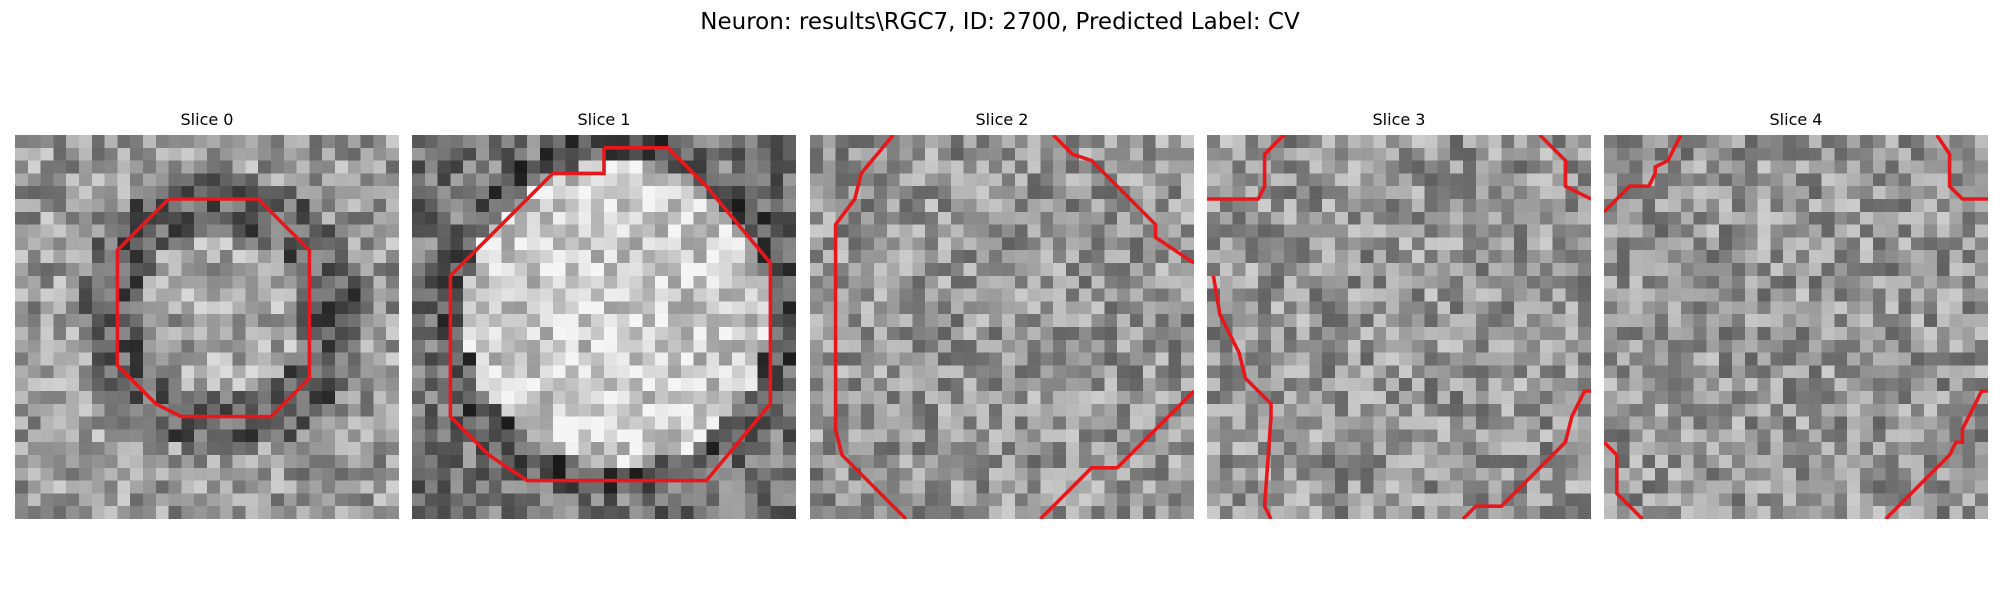  I want to click on slice-panel: Slice 1, so click(604, 313).